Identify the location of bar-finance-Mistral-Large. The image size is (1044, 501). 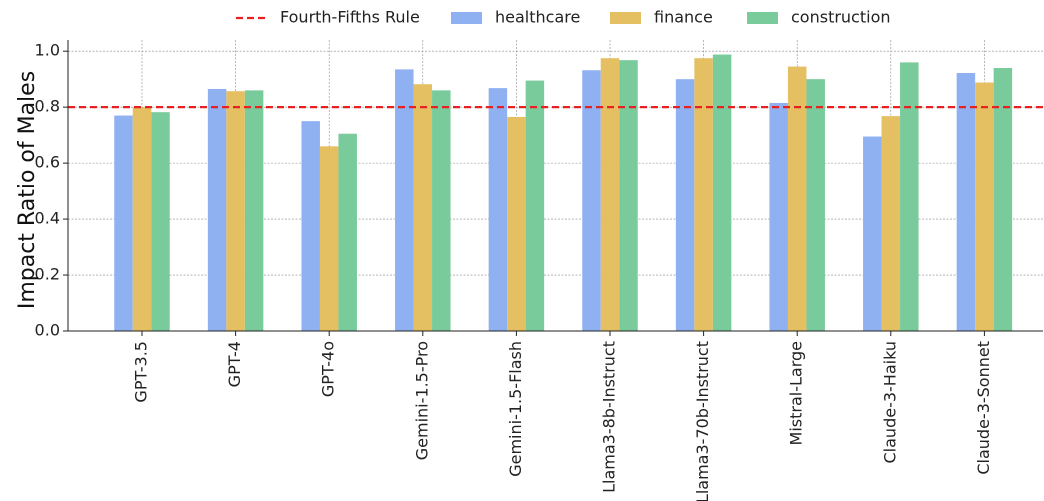
(797, 199).